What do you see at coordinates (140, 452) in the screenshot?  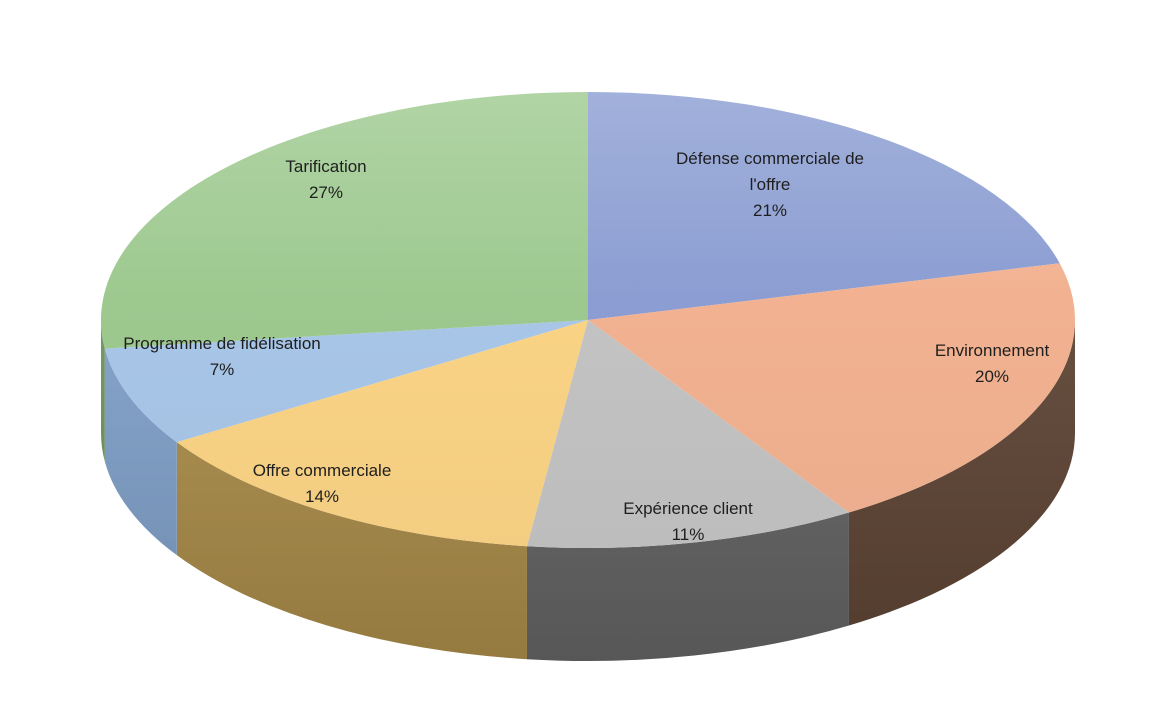 I see `pie-slice-side-programme-fidelisation` at bounding box center [140, 452].